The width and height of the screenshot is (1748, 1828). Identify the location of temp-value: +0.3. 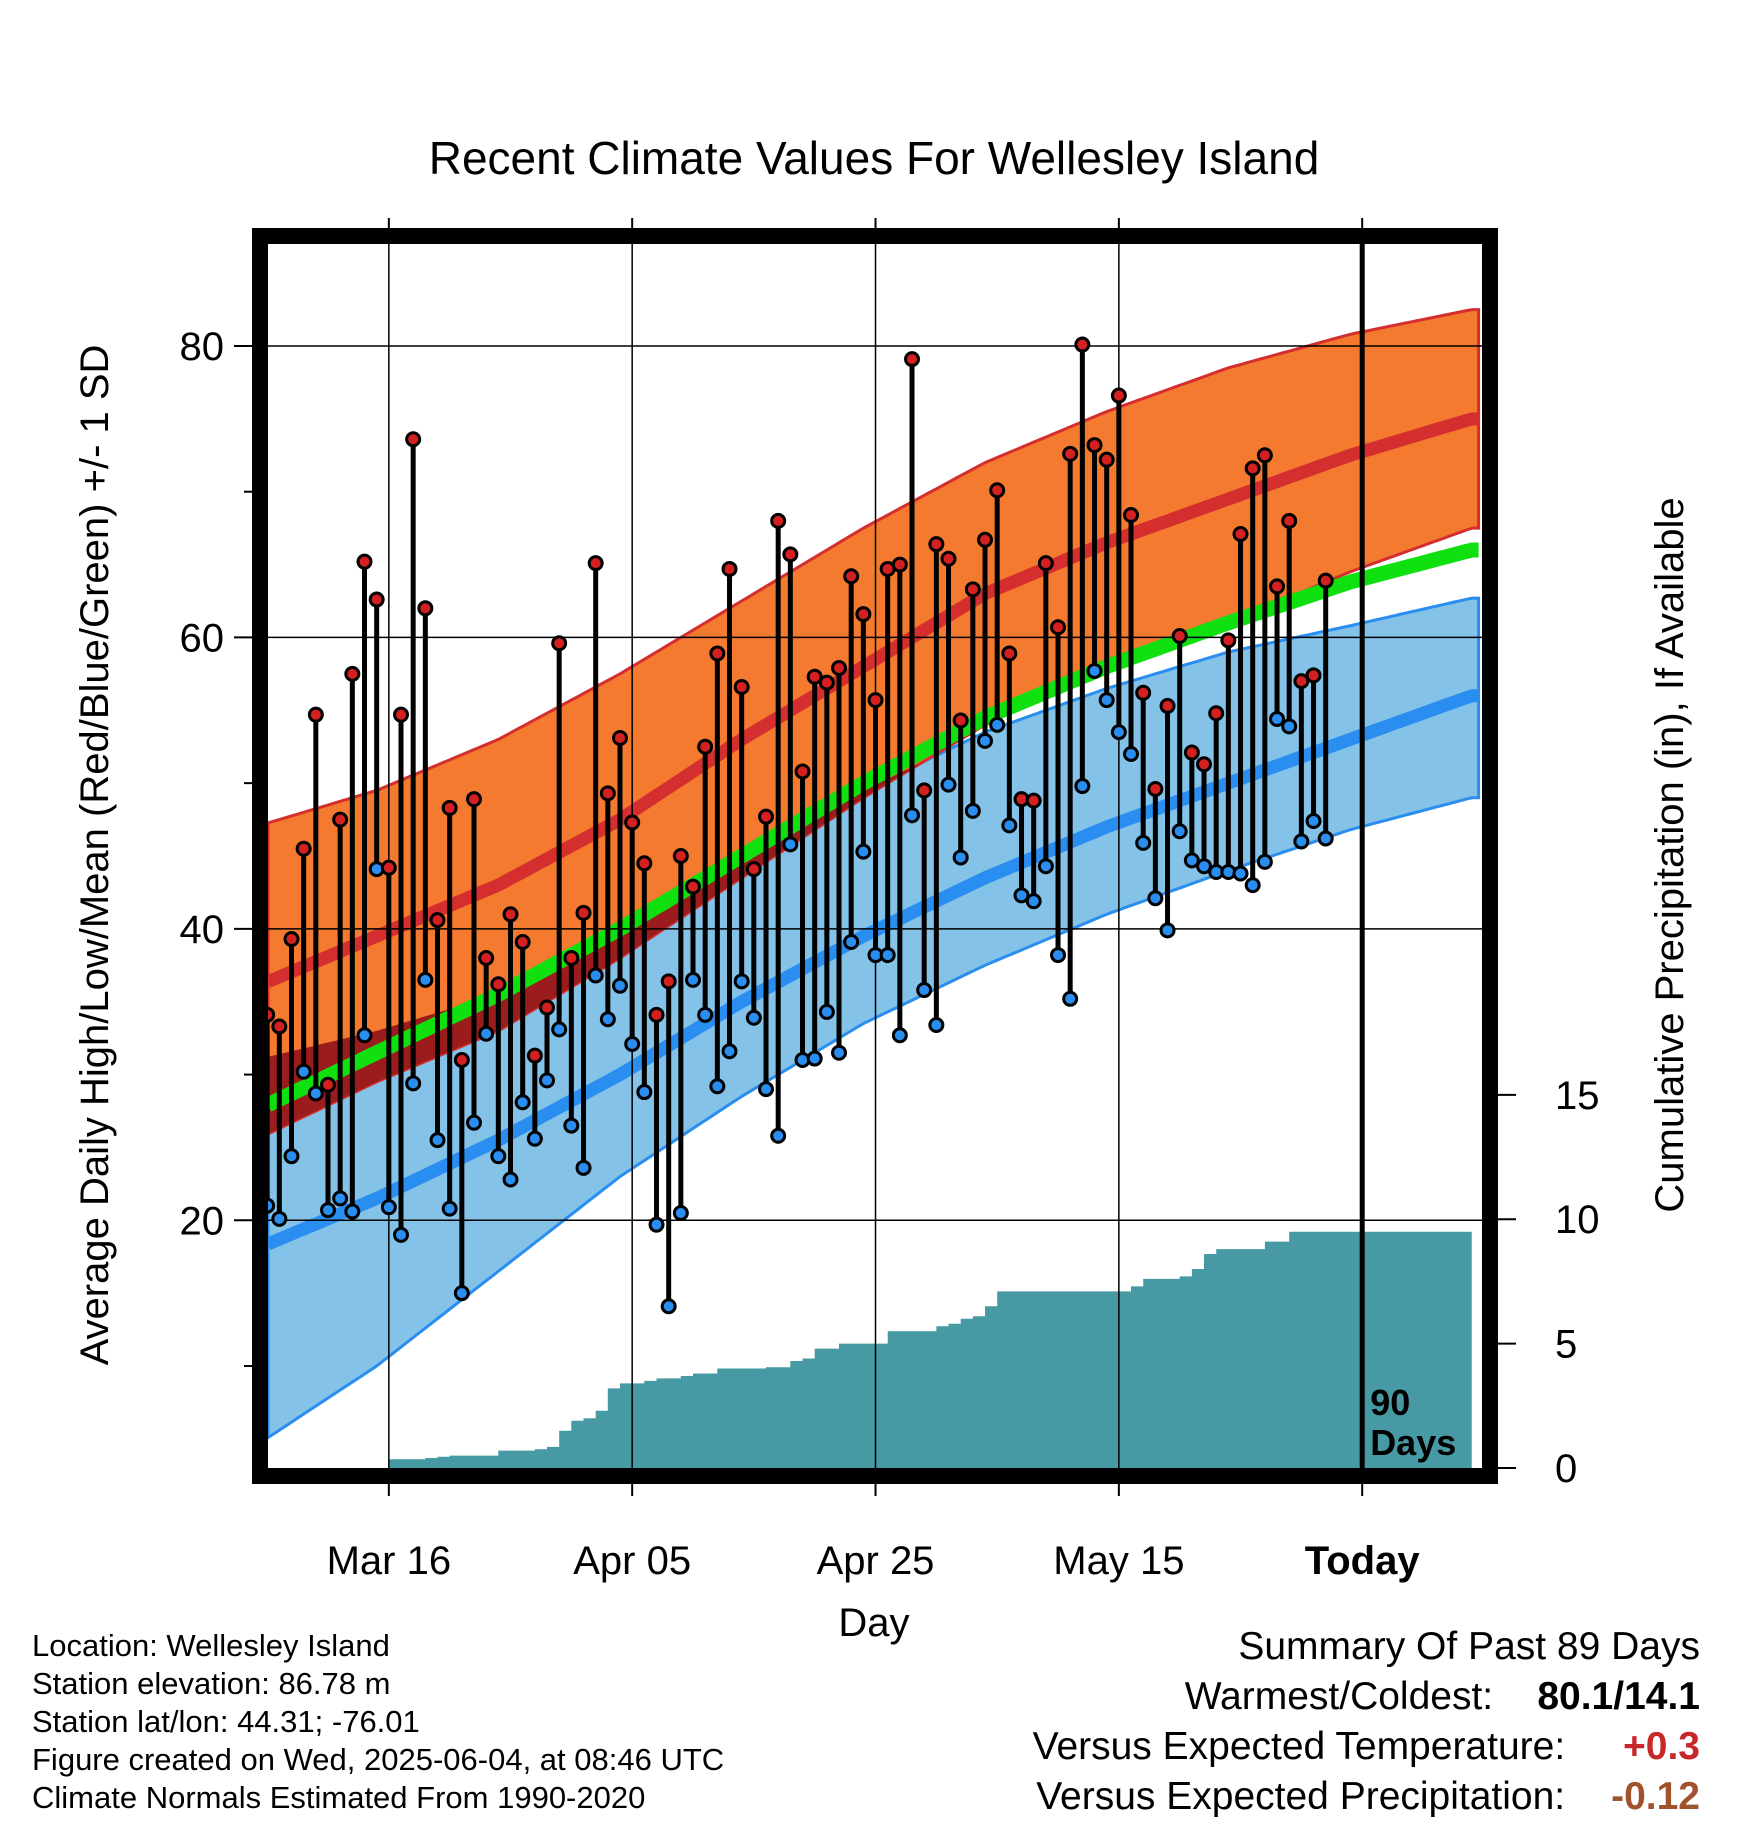
(1661, 1746).